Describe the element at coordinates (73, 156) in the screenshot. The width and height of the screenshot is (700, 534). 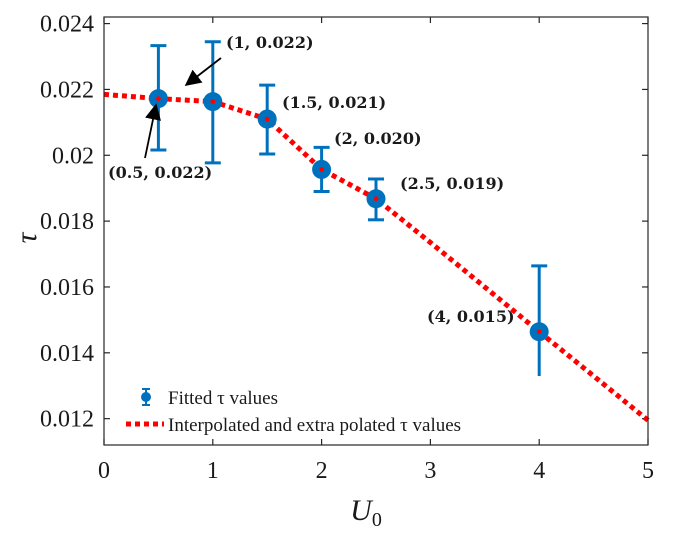
I see `y-tick-label: 0.02` at that location.